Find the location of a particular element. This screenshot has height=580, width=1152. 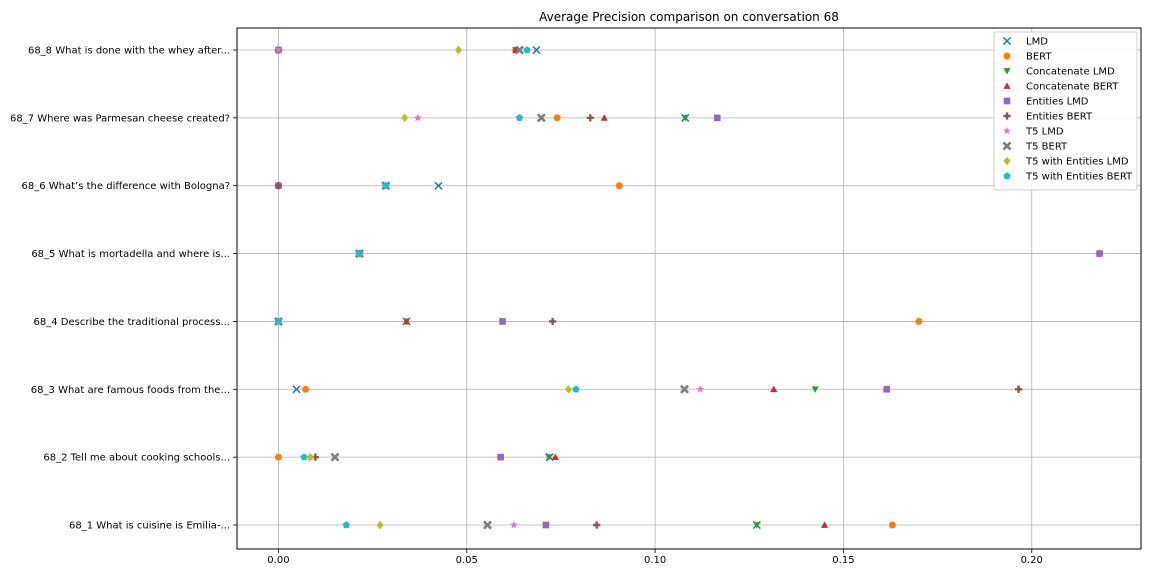

legend-marker-concatenate-lmd is located at coordinates (1007, 71).